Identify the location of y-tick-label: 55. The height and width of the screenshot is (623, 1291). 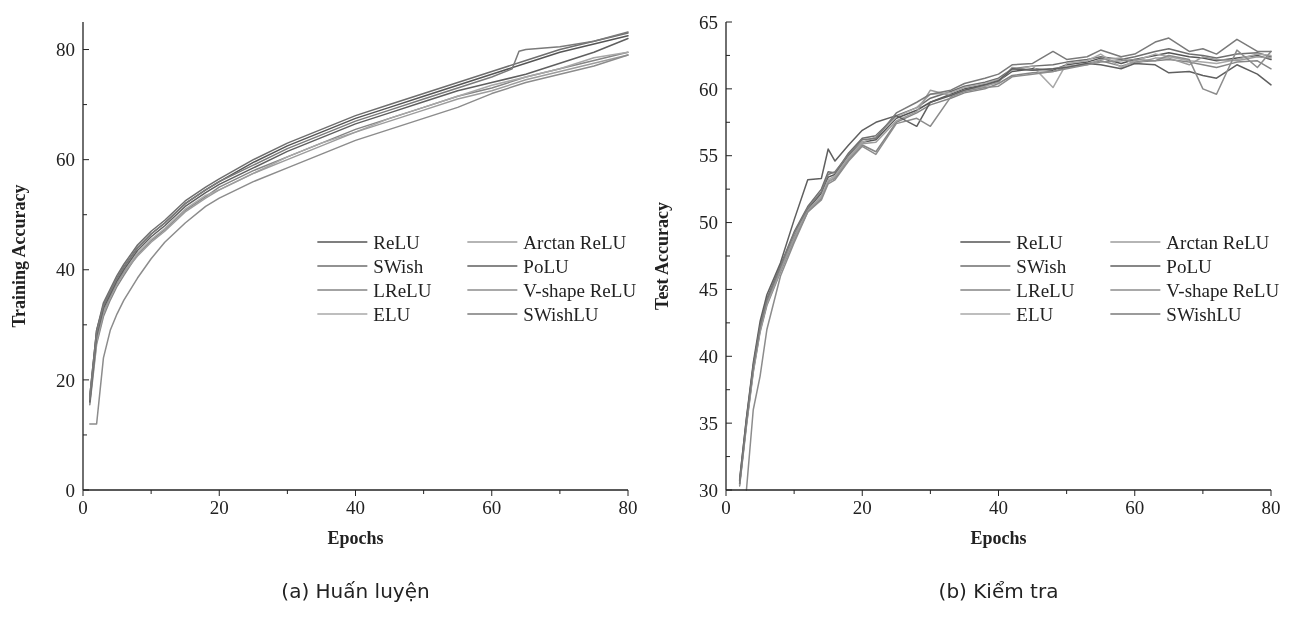
(708, 156).